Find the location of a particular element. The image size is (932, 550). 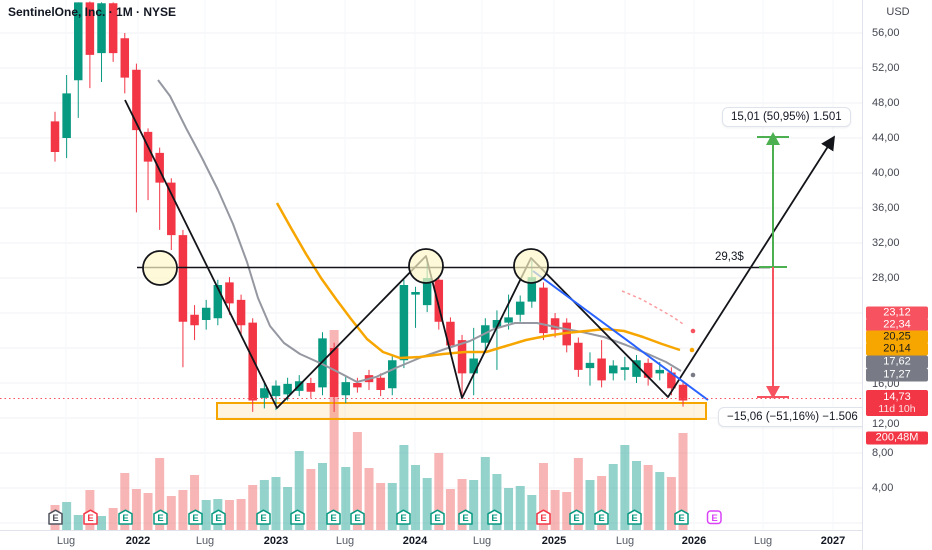

symbol-legend: SentinelOne, Inc. · 1M · NYSE is located at coordinates (92, 12).